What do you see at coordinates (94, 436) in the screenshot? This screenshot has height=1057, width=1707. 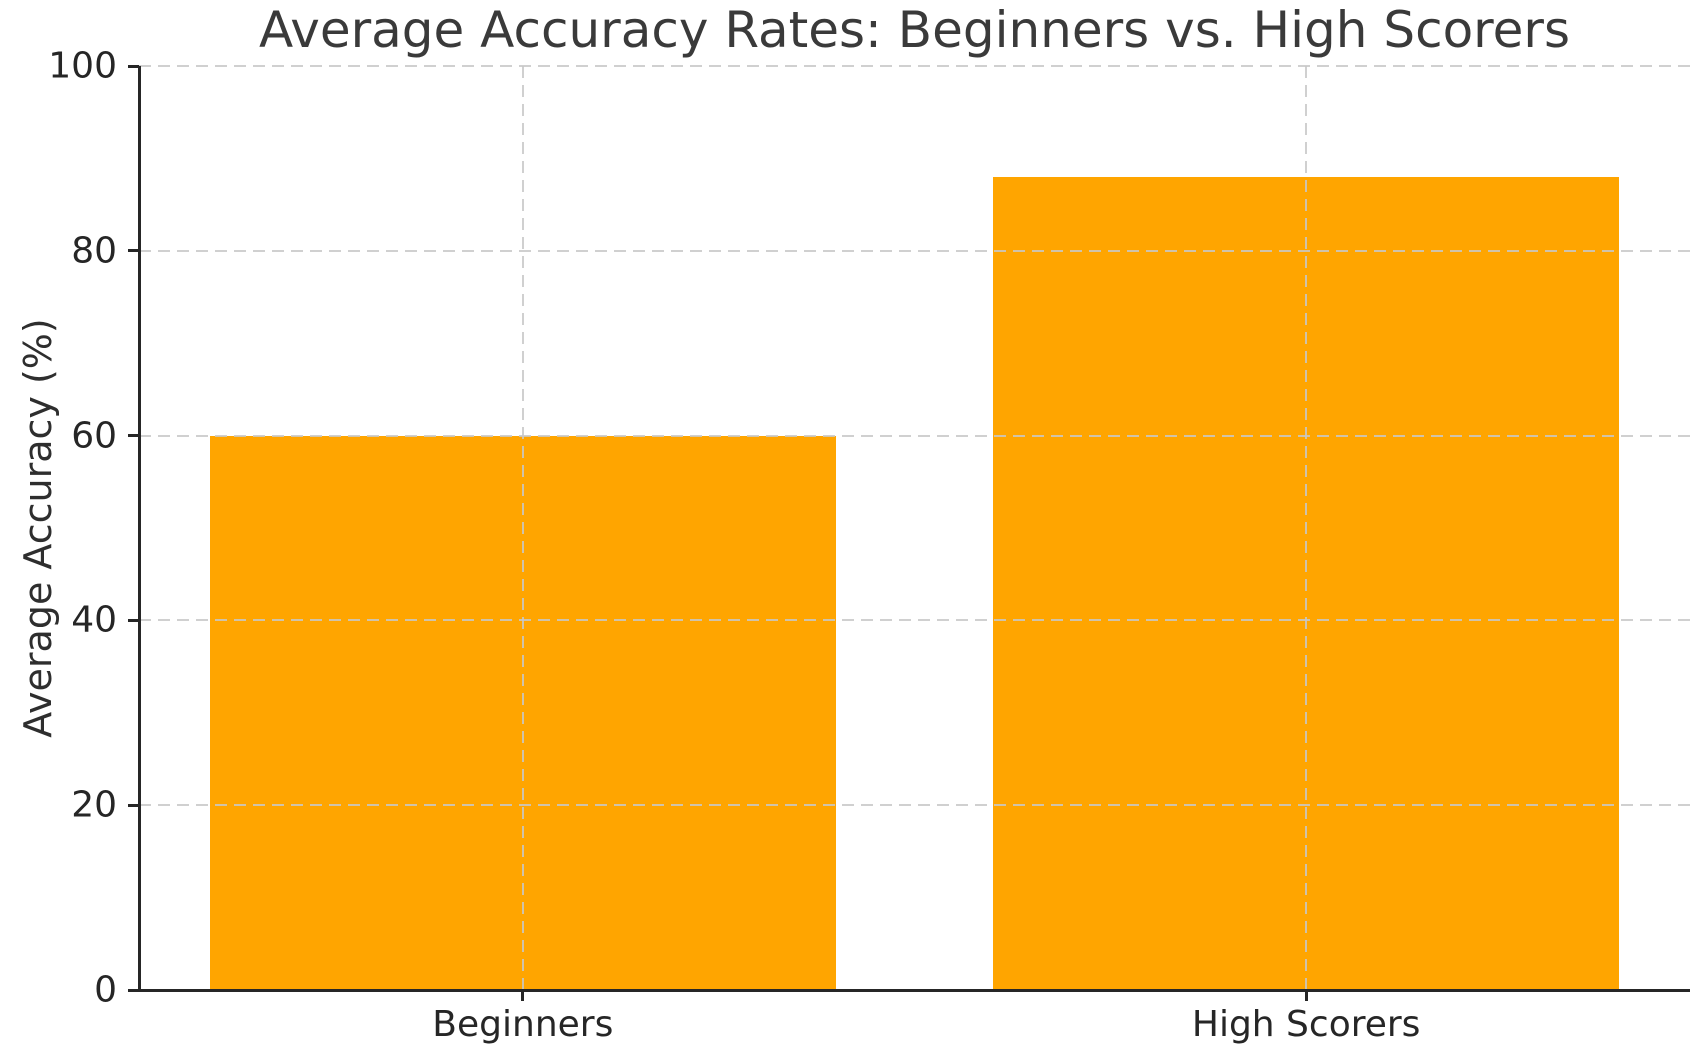 I see `y-tick-label: 60` at bounding box center [94, 436].